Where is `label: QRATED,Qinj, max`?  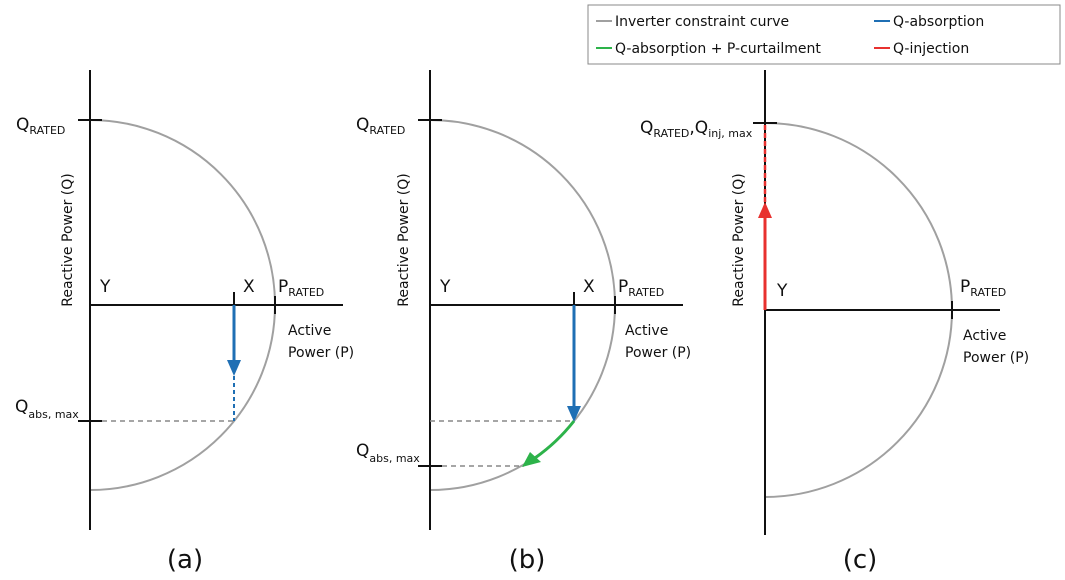 label: QRATED,Qinj, max is located at coordinates (696, 129).